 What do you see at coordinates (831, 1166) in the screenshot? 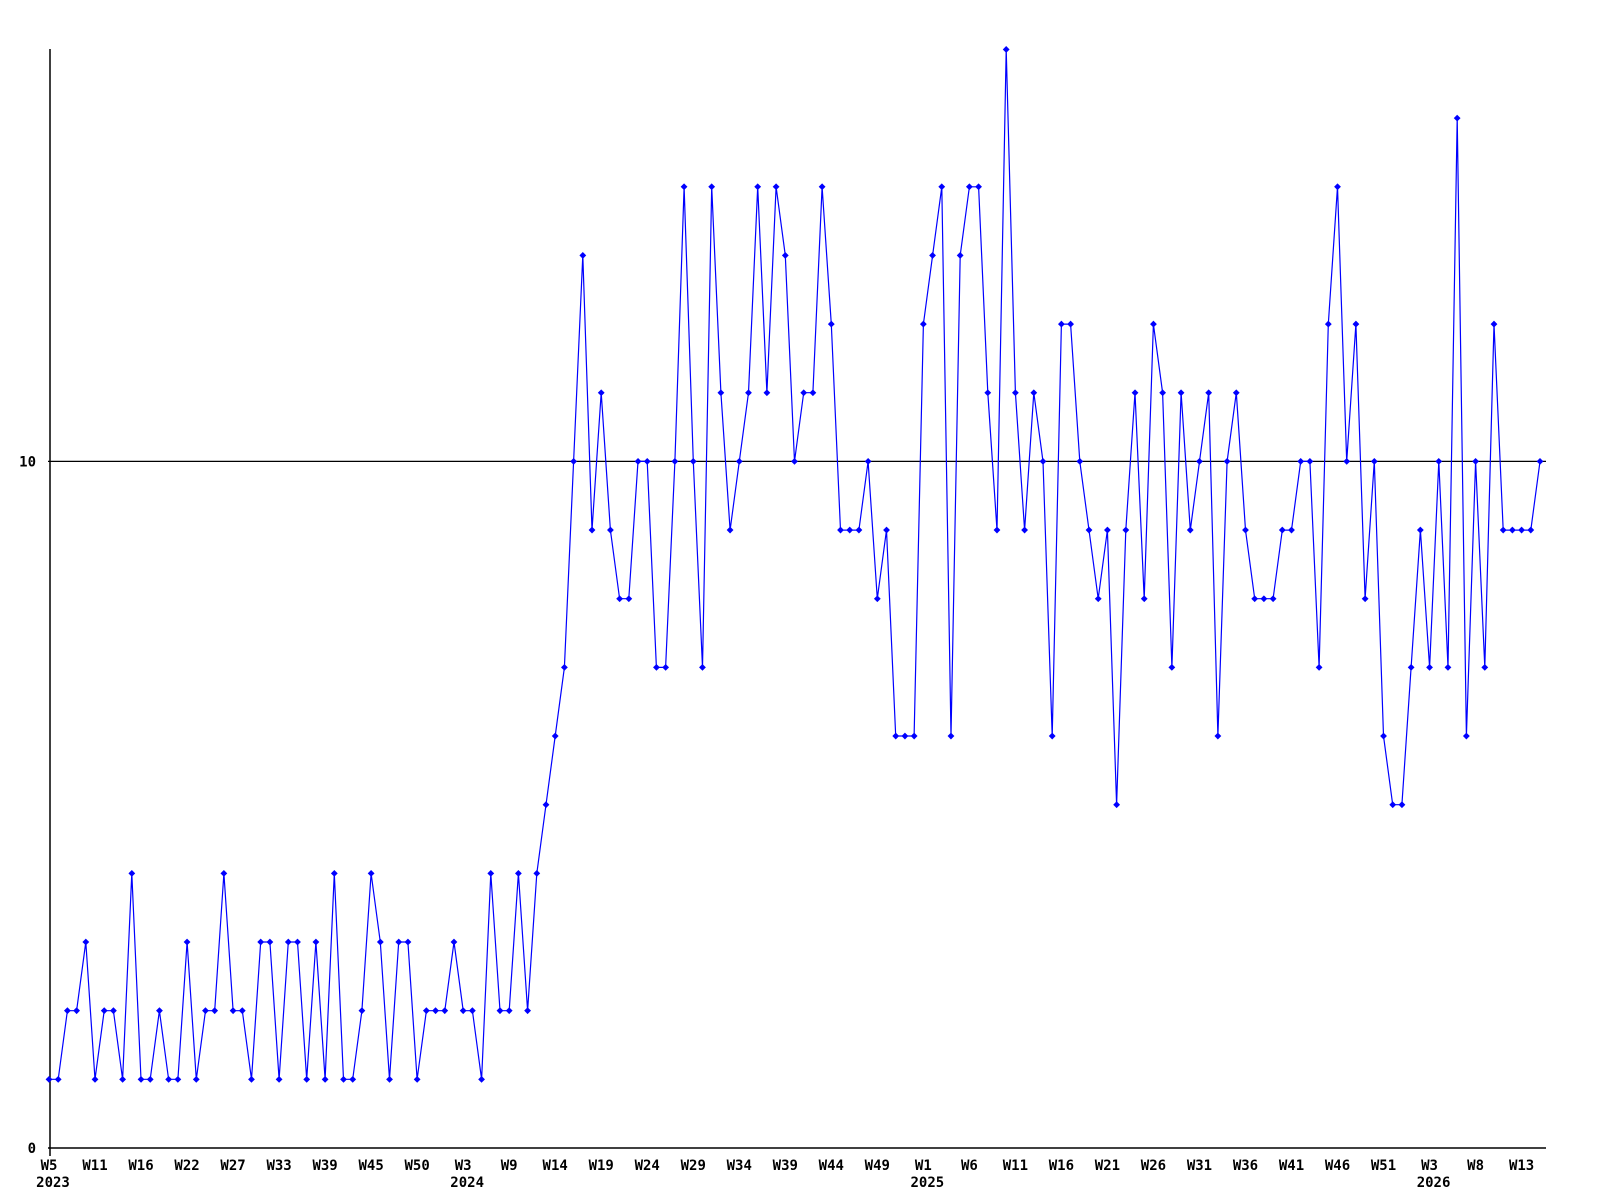
I see `x-tick-label: W44` at bounding box center [831, 1166].